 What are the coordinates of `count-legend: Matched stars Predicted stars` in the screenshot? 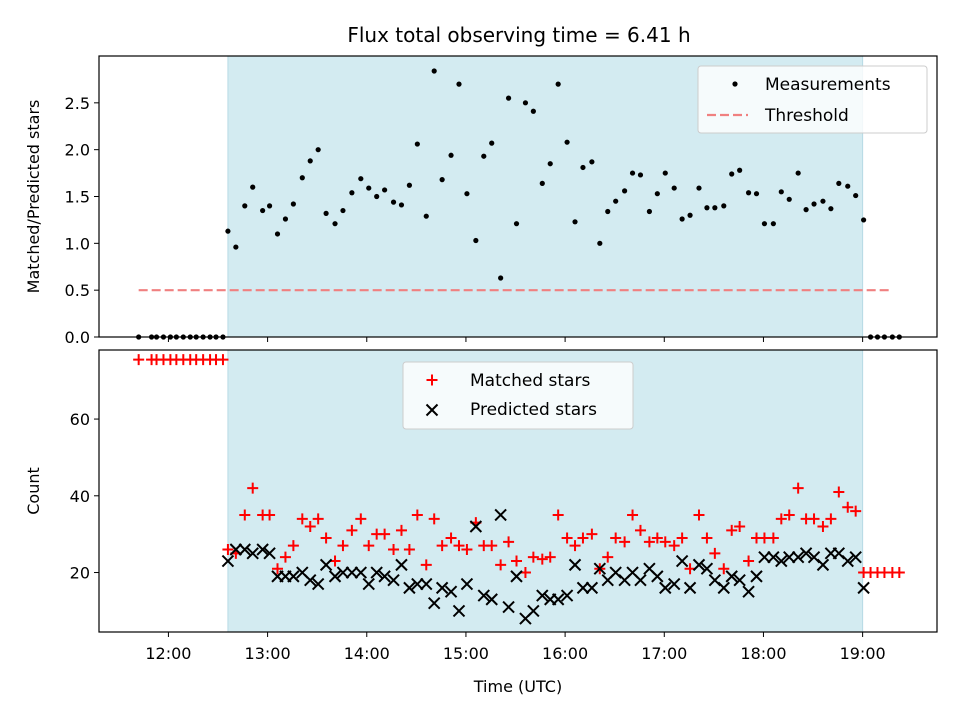 It's located at (518, 395).